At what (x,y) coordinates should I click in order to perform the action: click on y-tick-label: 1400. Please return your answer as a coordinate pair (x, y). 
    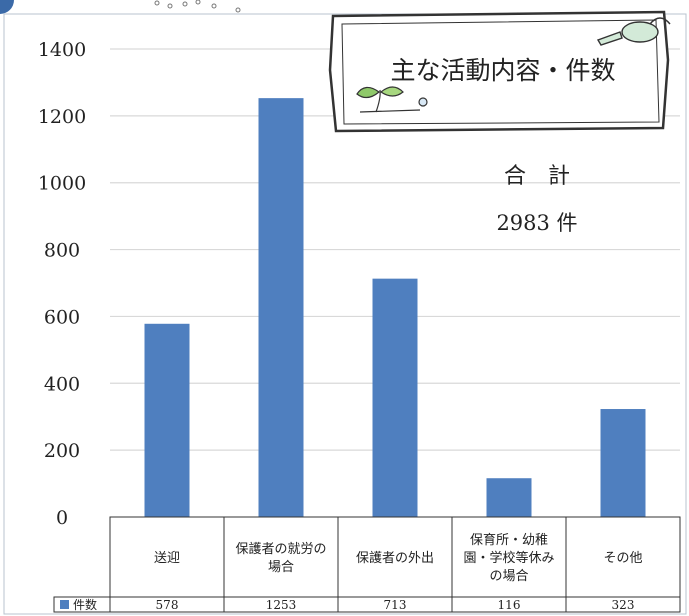
    Looking at the image, I should click on (62, 50).